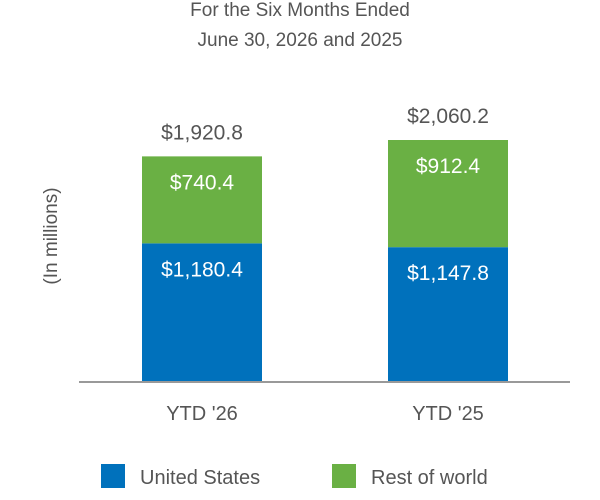 Image resolution: width=600 pixels, height=500 pixels. I want to click on x-tick-labels: YTD '26 YTD '25, so click(325, 414).